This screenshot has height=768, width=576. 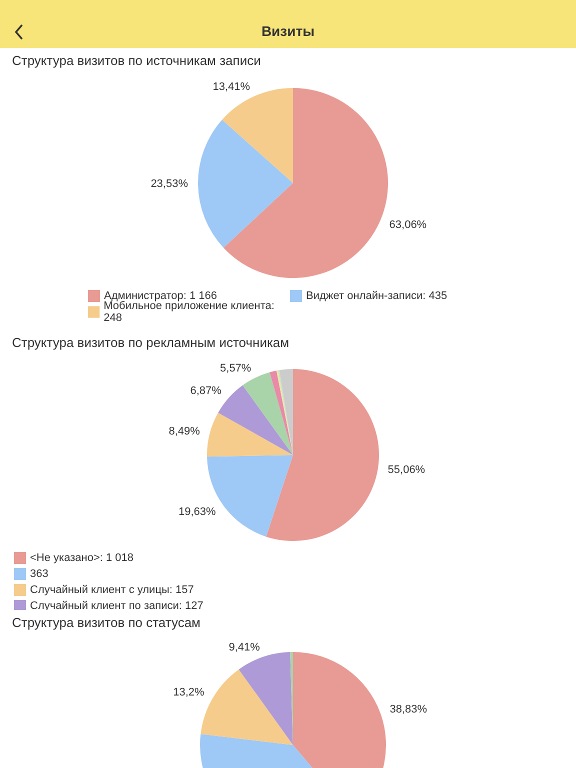 I want to click on legend-label: Мобильное приложение клиента: 248, so click(x=190, y=312).